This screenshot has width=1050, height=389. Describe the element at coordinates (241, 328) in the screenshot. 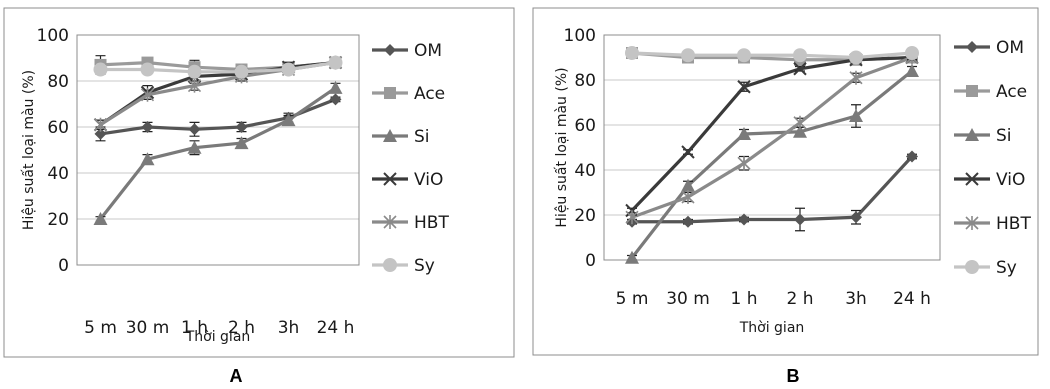

I see `panel-a-x-tick-label: 2 h` at that location.